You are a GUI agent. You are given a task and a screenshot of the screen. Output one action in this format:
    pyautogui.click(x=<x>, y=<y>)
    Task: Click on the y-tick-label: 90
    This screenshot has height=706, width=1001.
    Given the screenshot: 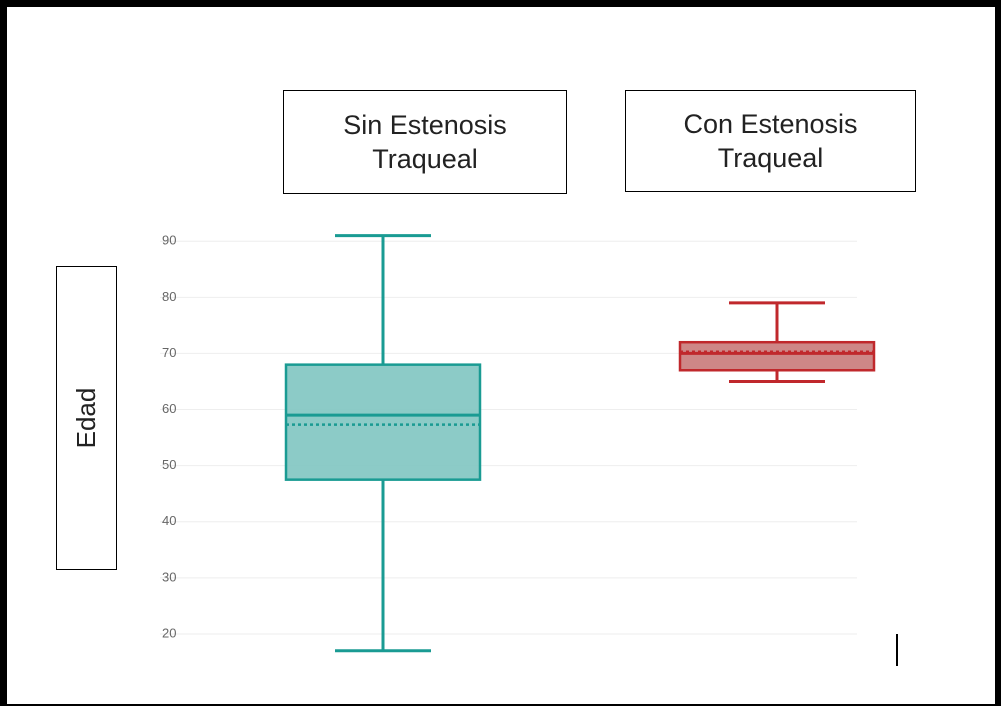 What is the action you would take?
    pyautogui.click(x=169, y=240)
    